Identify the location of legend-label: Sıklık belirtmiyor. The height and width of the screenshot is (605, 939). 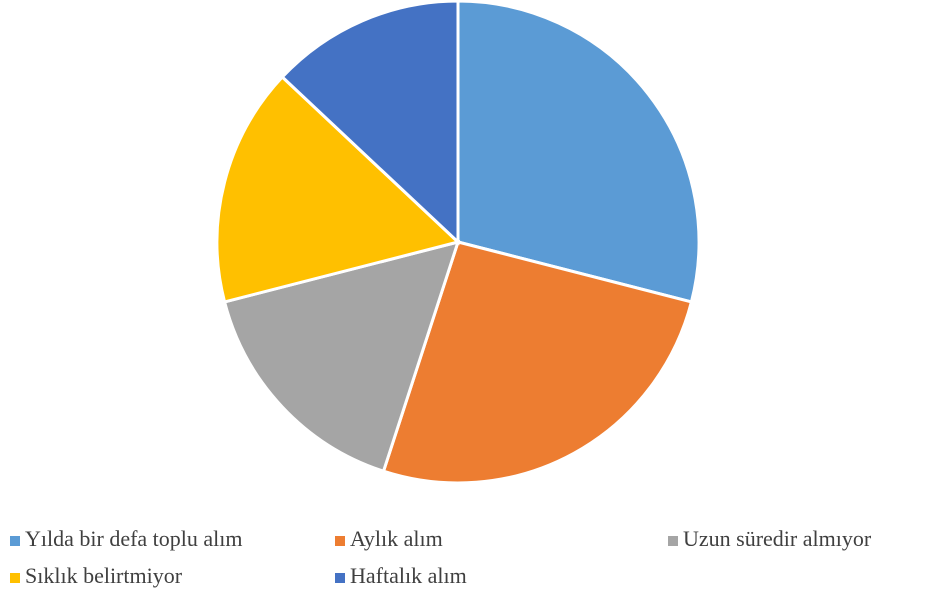
(104, 575).